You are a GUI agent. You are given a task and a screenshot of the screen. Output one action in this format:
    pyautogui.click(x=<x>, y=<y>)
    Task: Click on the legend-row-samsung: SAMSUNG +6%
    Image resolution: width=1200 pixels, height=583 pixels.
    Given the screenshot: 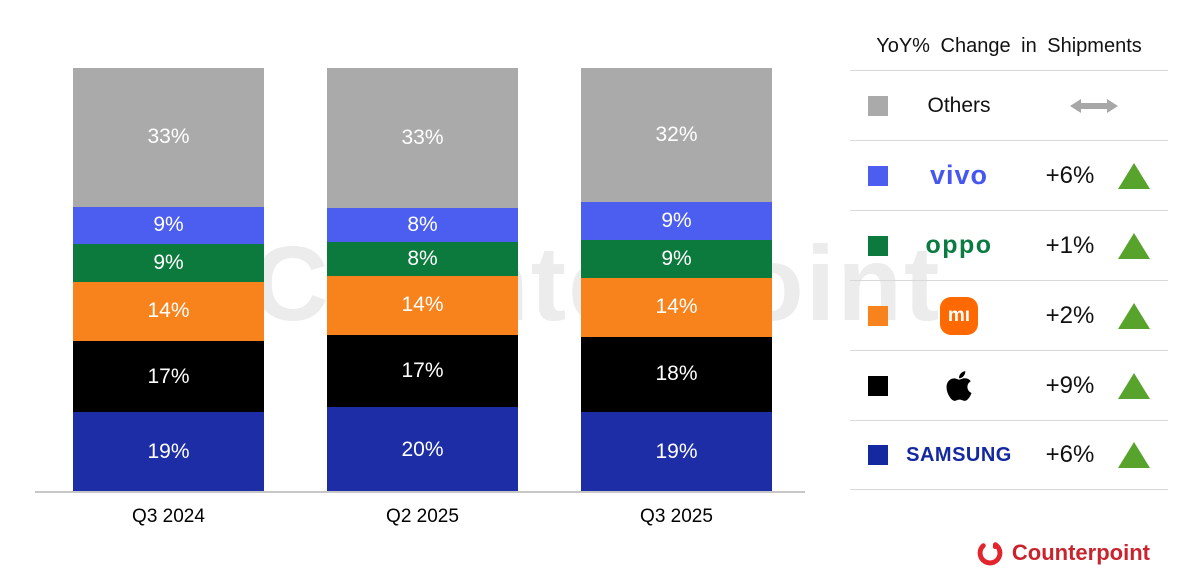 What is the action you would take?
    pyautogui.click(x=1009, y=455)
    